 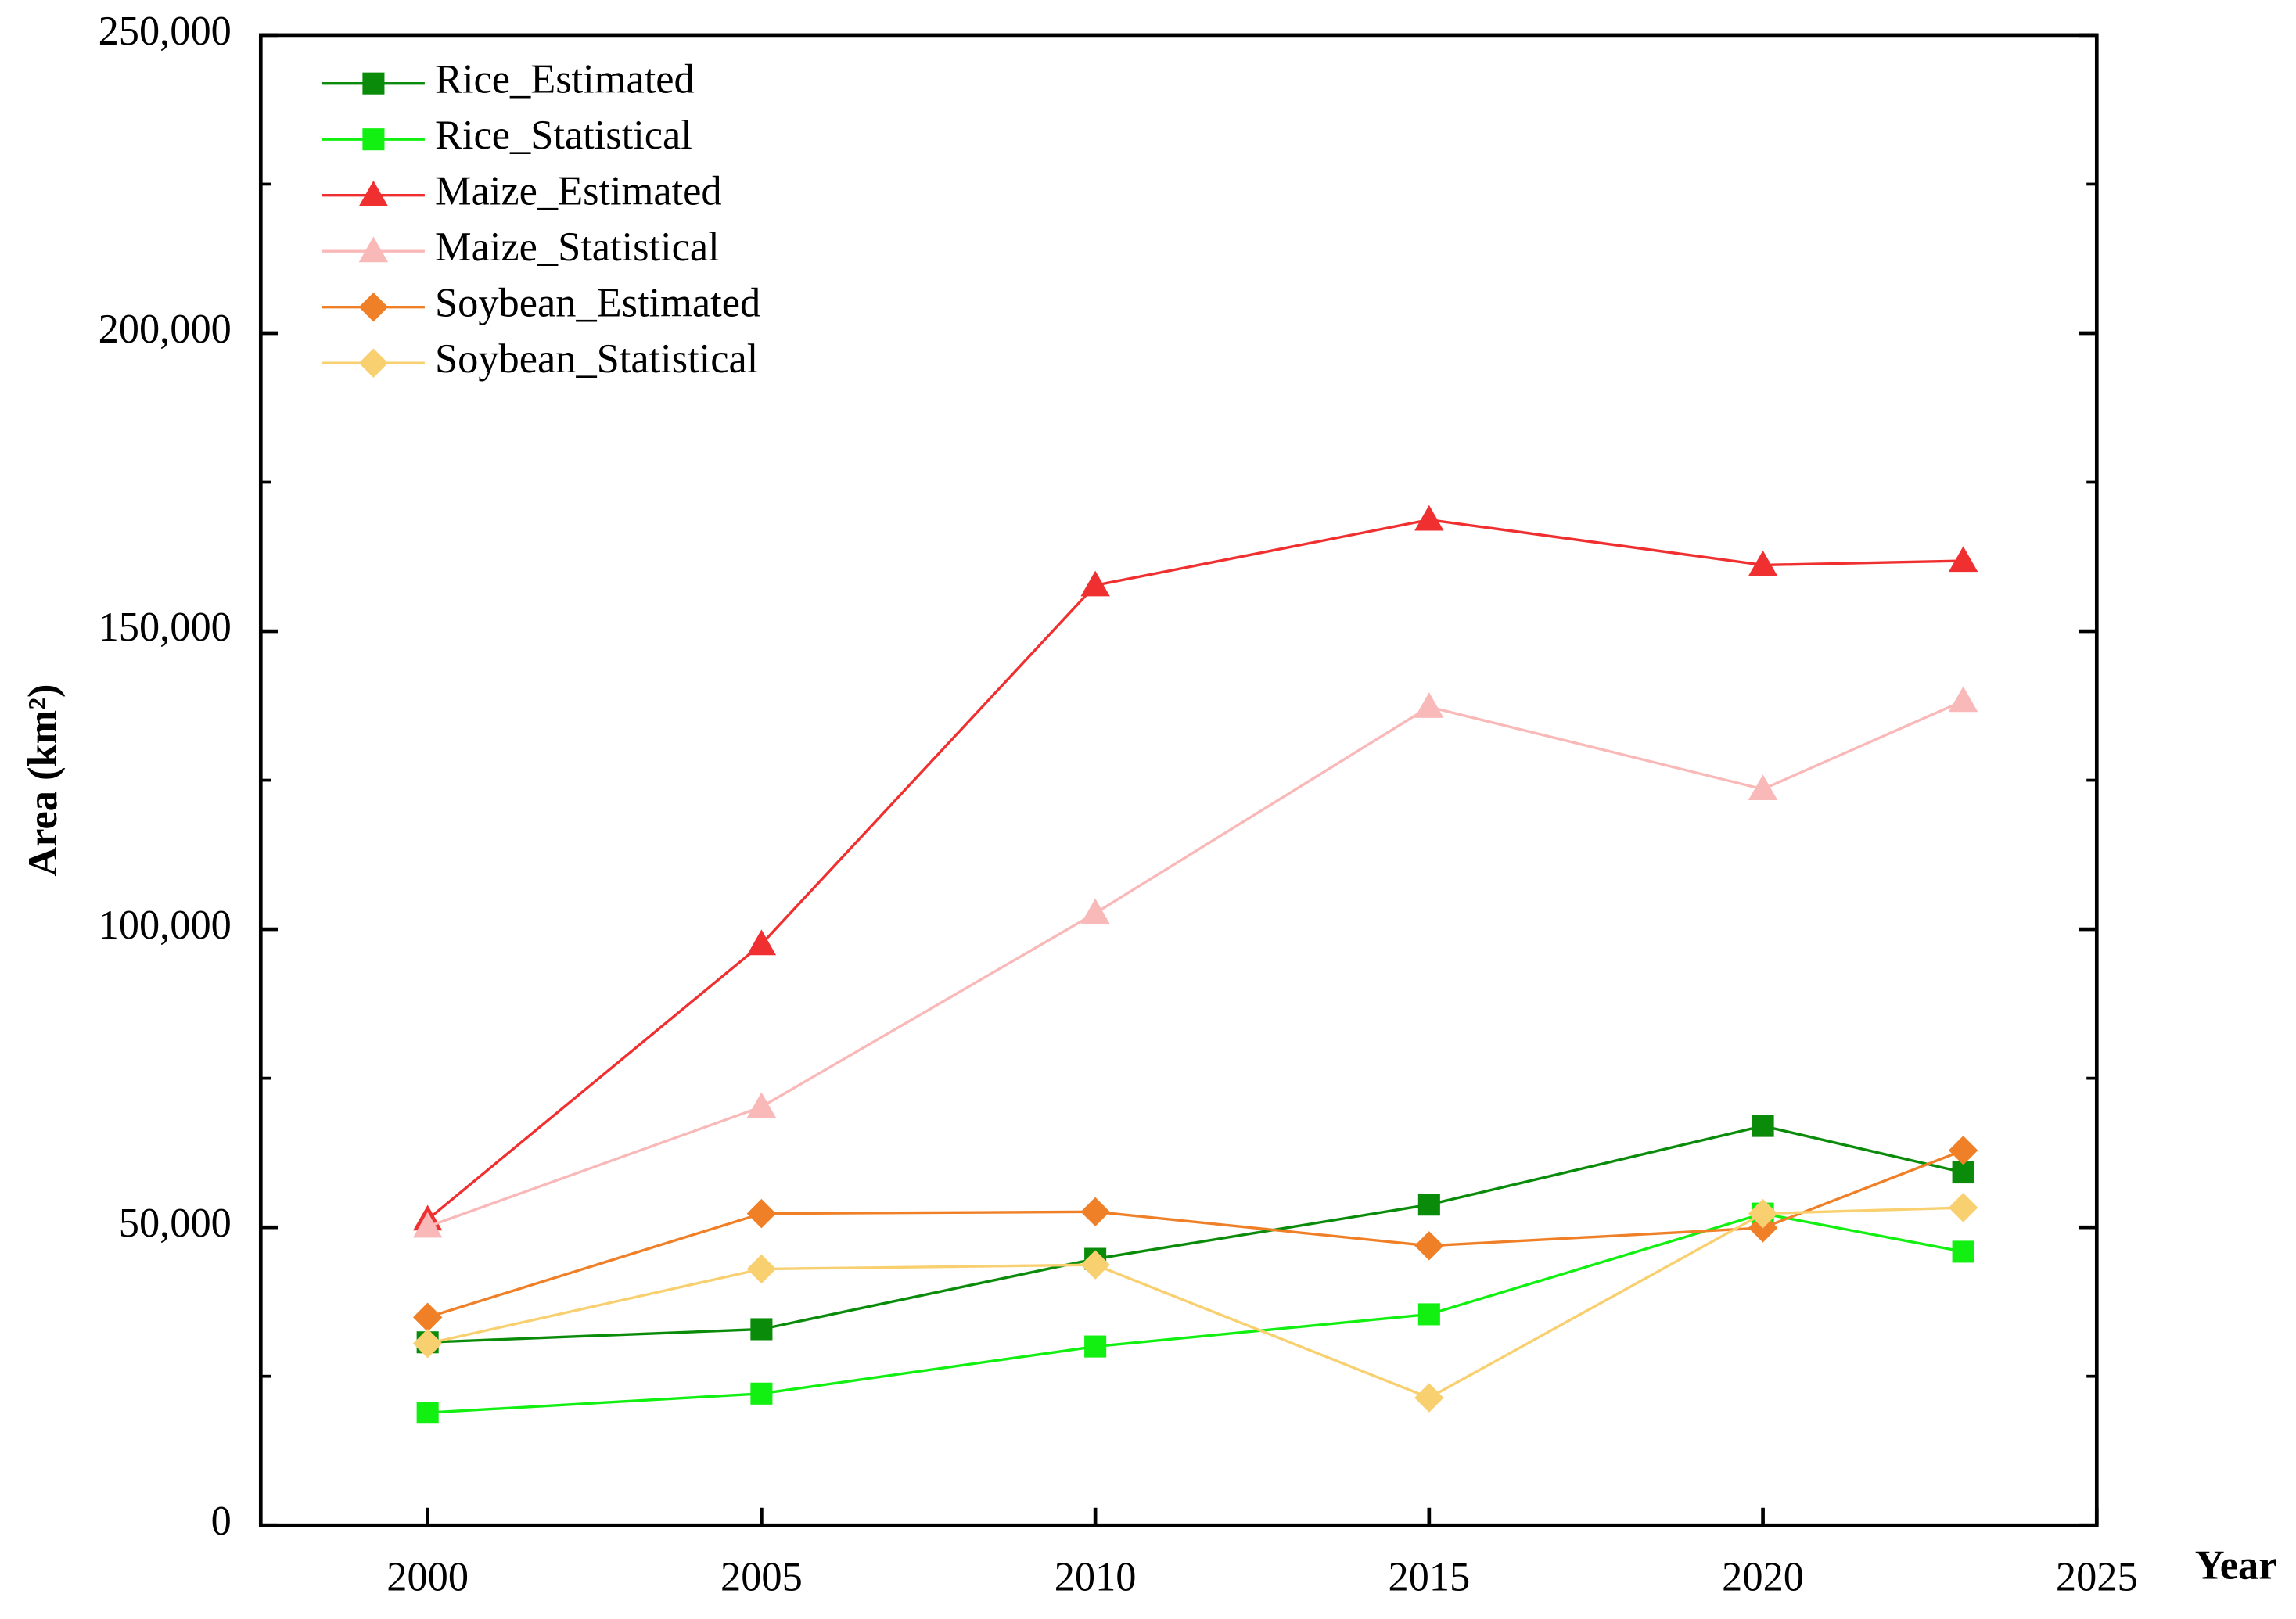 What do you see at coordinates (597, 303) in the screenshot?
I see `legend-label: Soybean_Estimated` at bounding box center [597, 303].